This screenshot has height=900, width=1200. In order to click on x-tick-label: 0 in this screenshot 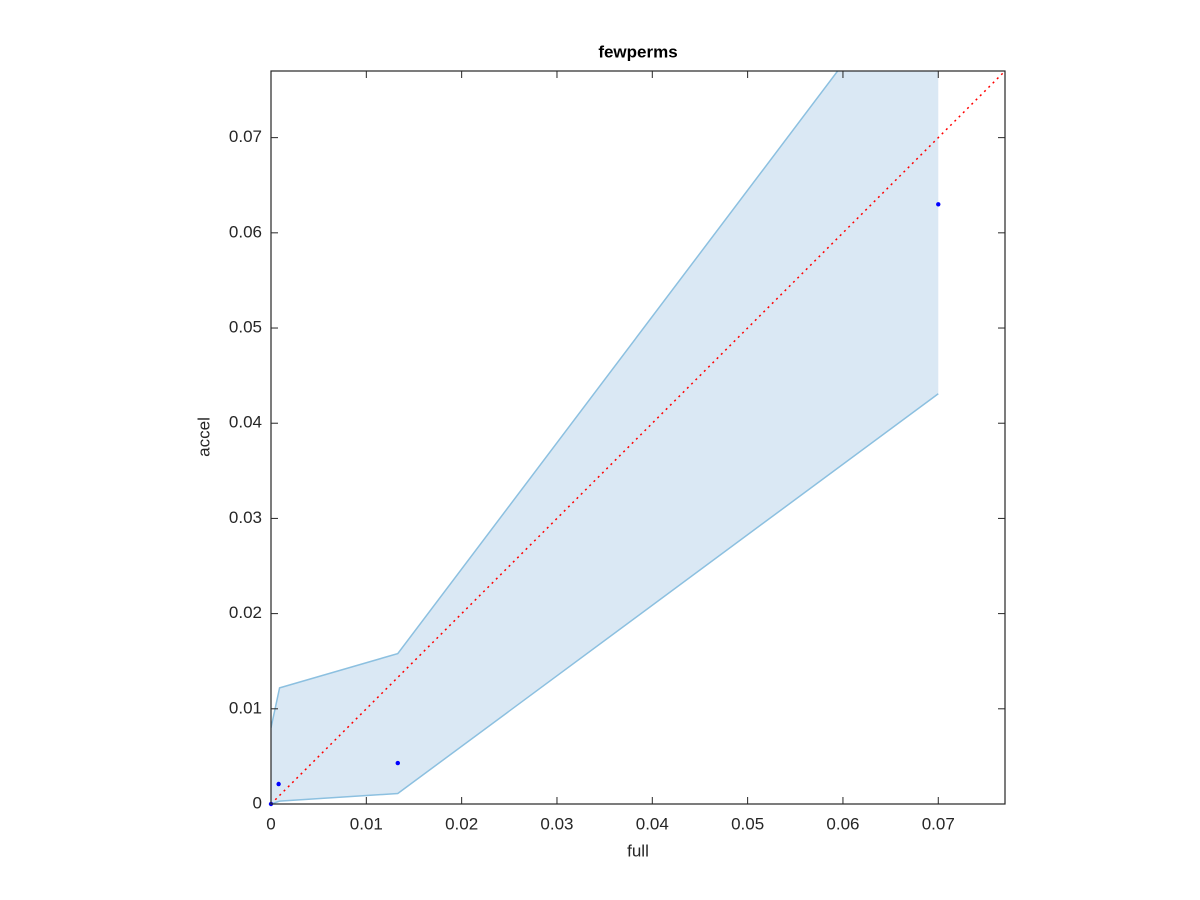, I will do `click(270, 823)`.